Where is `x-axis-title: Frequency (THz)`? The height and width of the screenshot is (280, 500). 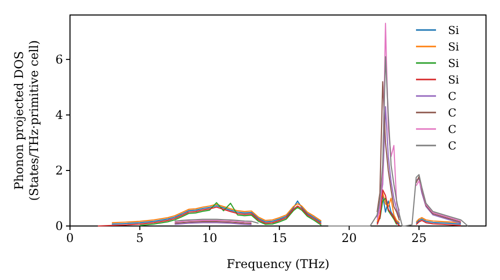 x-axis-title: Frequency (THz) is located at coordinates (278, 264).